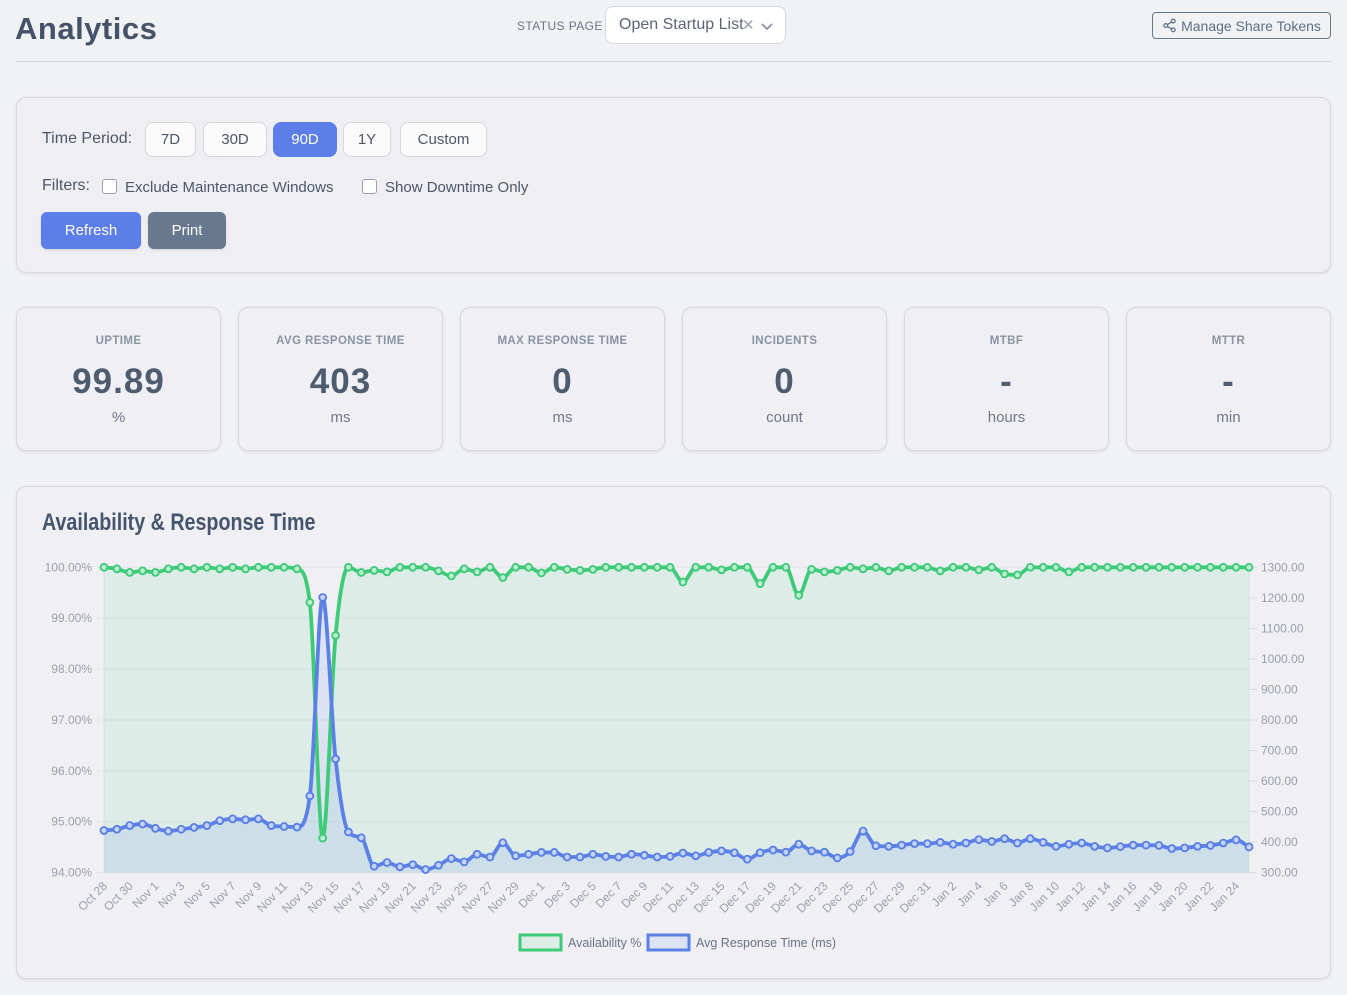 This screenshot has width=1347, height=995. What do you see at coordinates (118, 896) in the screenshot?
I see `svg-text: Oct 30` at bounding box center [118, 896].